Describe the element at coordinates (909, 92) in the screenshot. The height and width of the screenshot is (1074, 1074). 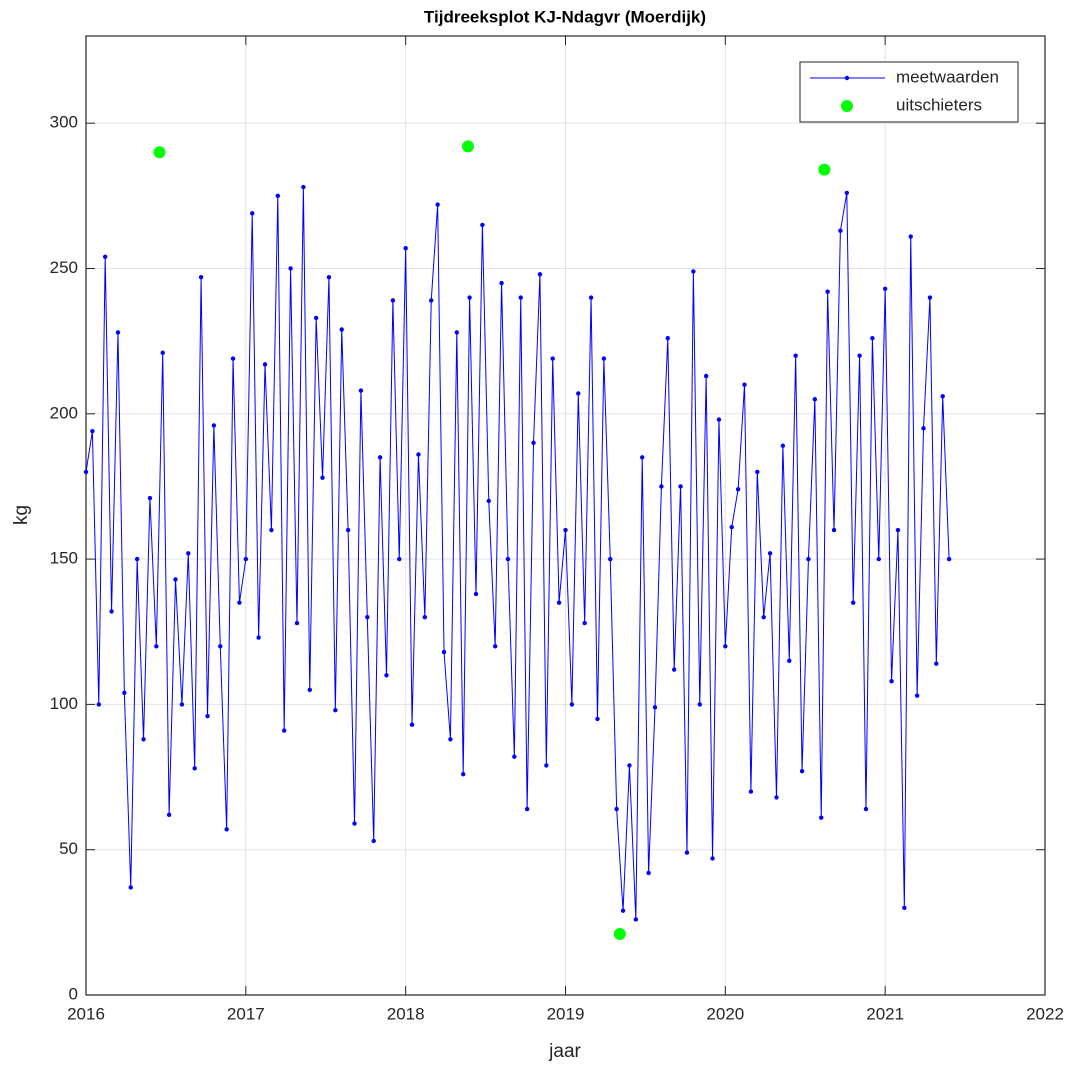
I see `legend-box` at that location.